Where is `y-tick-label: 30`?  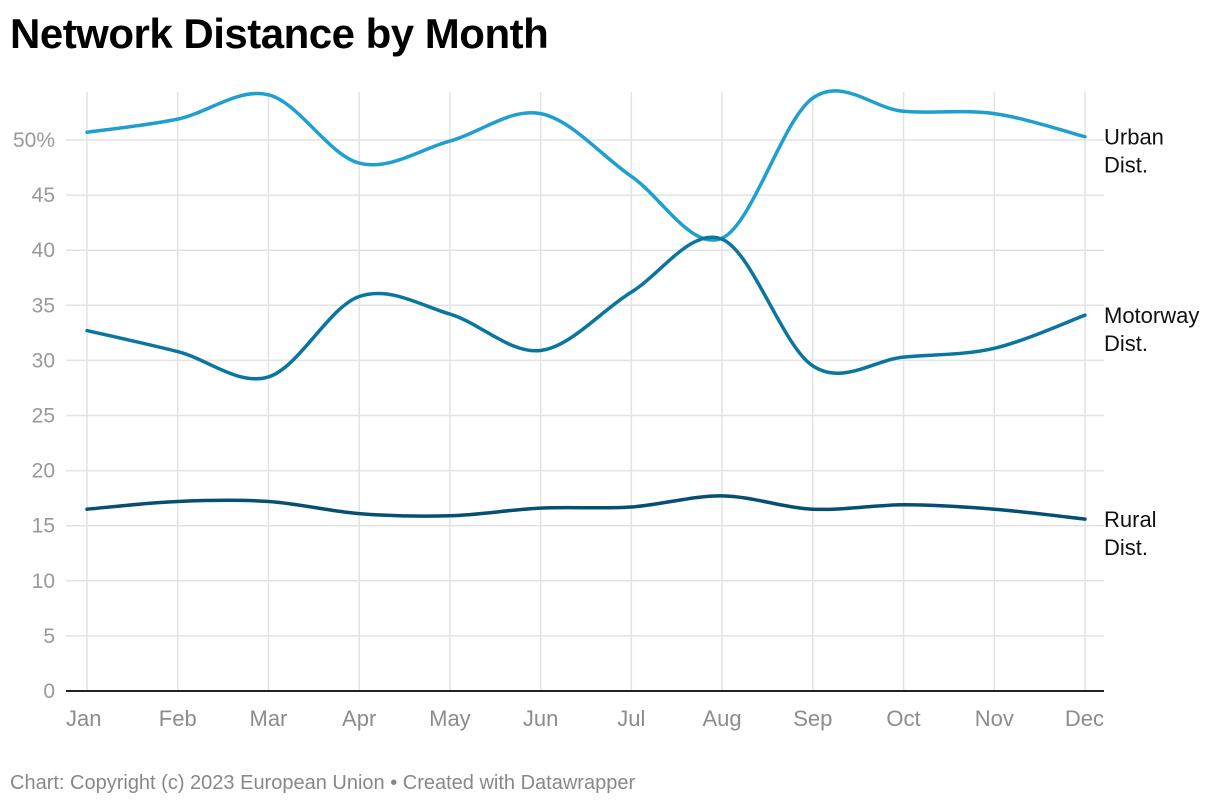
y-tick-label: 30 is located at coordinates (43, 360).